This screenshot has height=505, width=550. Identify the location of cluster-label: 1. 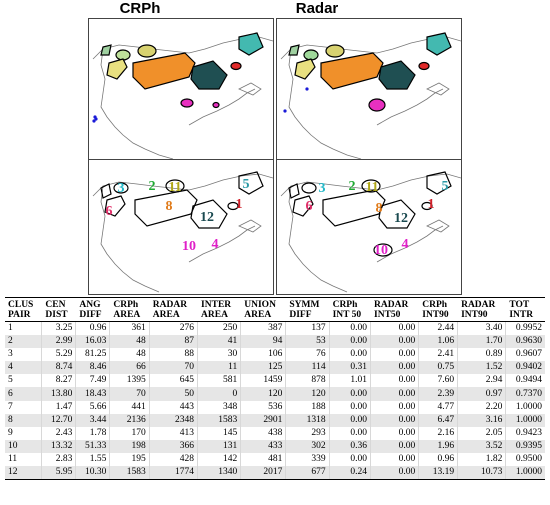
(431, 204).